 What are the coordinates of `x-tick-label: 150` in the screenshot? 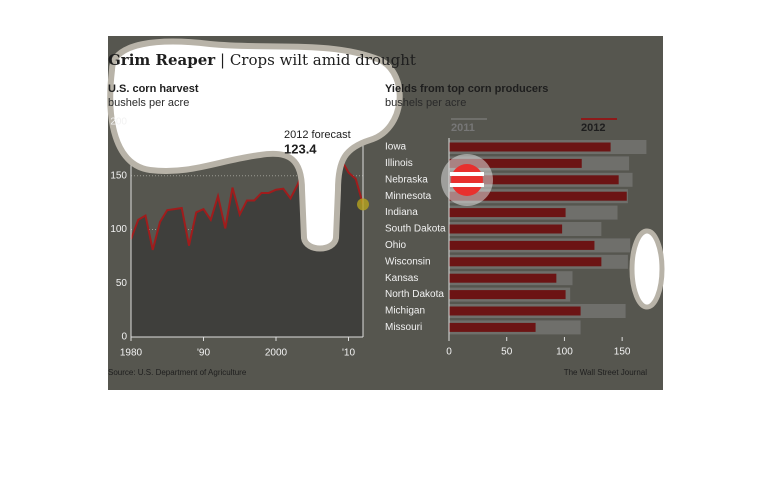 It's located at (622, 352).